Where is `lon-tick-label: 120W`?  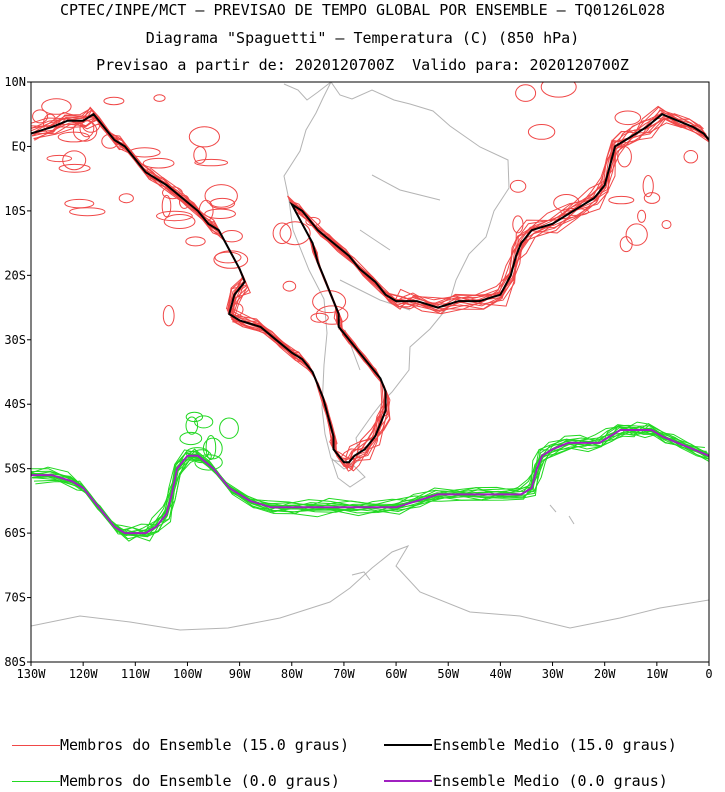 lon-tick-label: 120W is located at coordinates (84, 674).